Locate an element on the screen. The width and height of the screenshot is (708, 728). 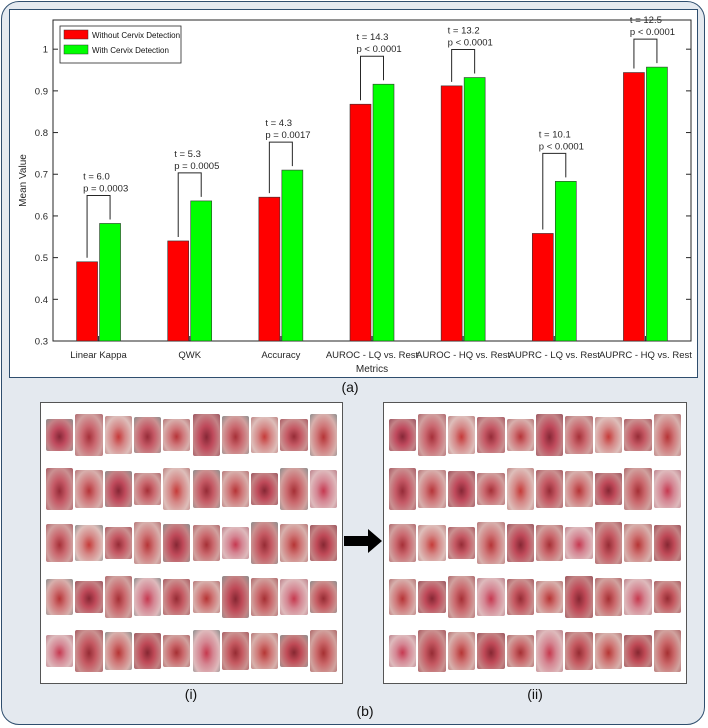
annotation-t-value: t = 14.3 is located at coordinates (373, 37).